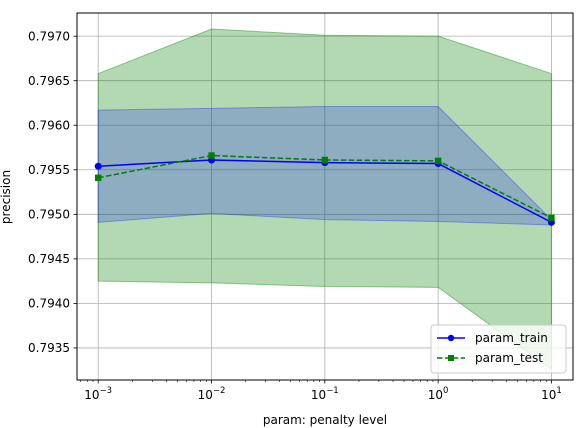 This screenshot has width=582, height=428. What do you see at coordinates (98, 166) in the screenshot?
I see `data-point-param-train` at bounding box center [98, 166].